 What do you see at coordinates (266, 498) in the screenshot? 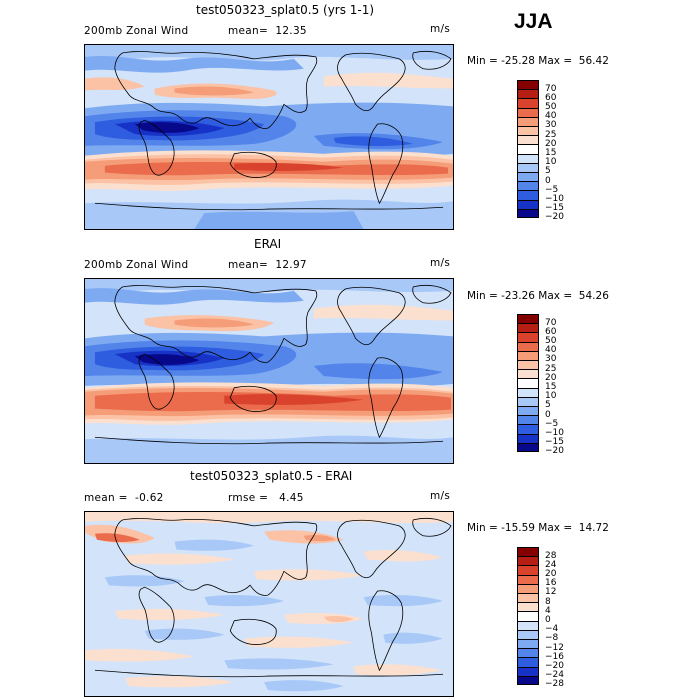
I see `panel-rmse-diff: rmse = 4.45` at bounding box center [266, 498].